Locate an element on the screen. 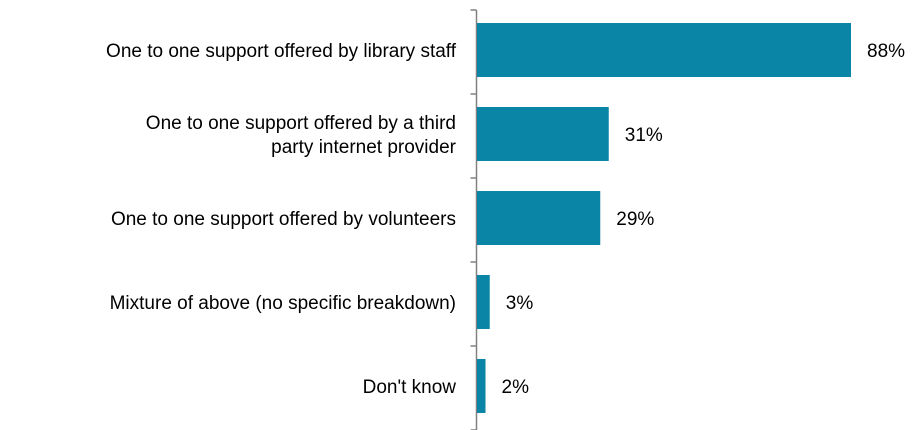 This screenshot has height=430, width=918. category-label-line: Don't know is located at coordinates (410, 387).